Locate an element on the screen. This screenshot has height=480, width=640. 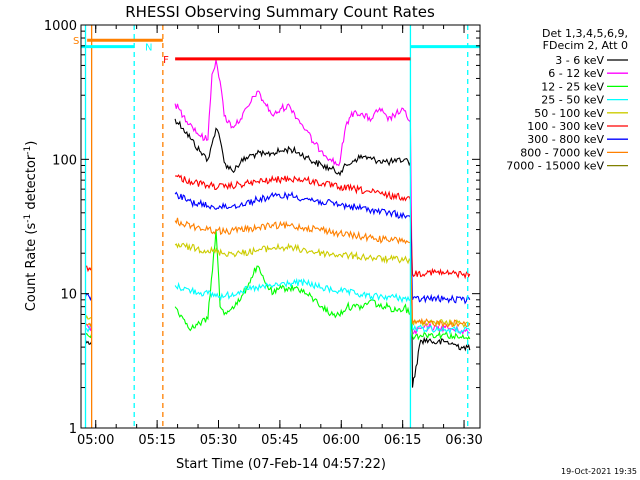
flag-label-0: S is located at coordinates (76, 41).